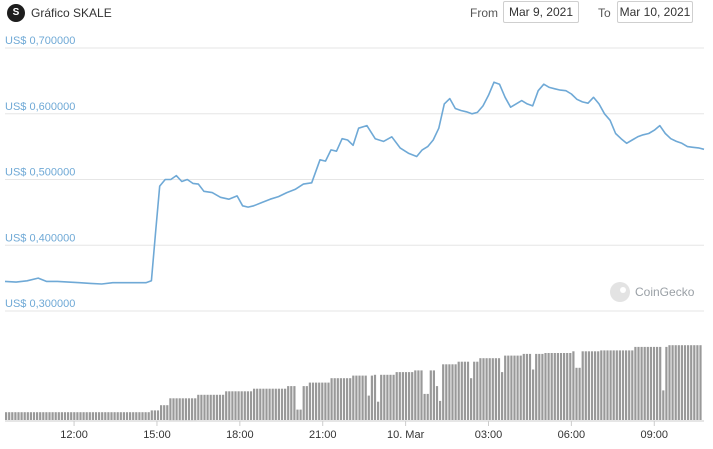 The height and width of the screenshot is (449, 713). What do you see at coordinates (356, 14) in the screenshot?
I see `chart-header: S Gráfico SKALE From To` at bounding box center [356, 14].